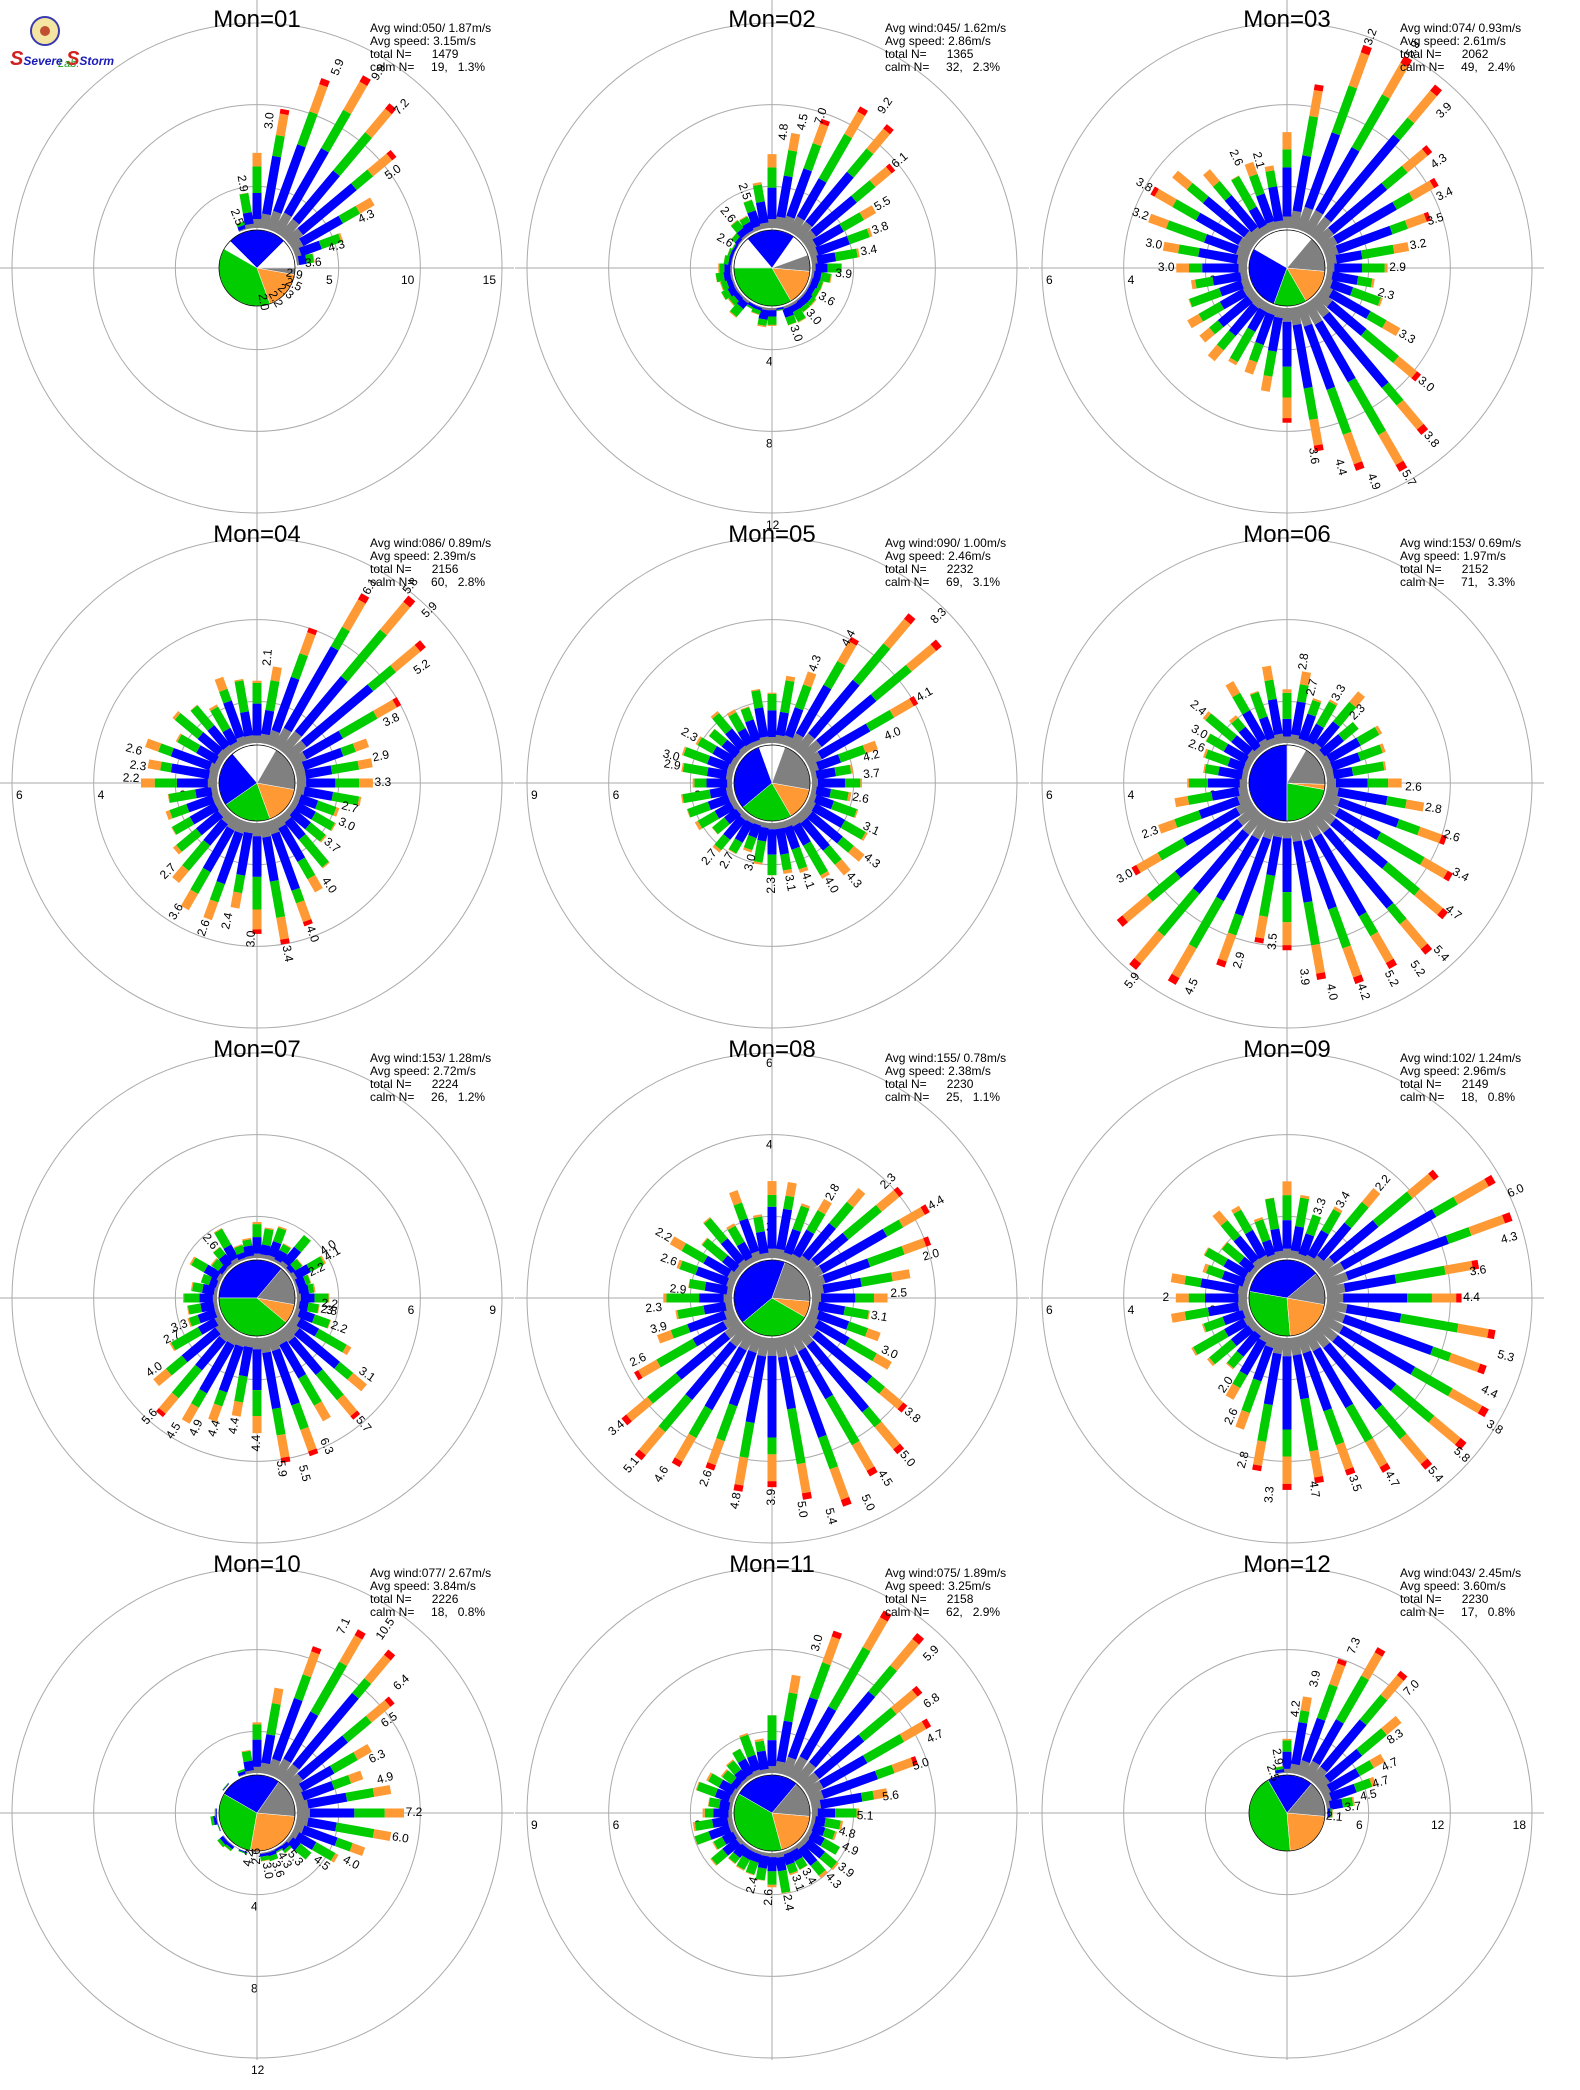  I want to click on bar-data-label: 4.3, so click(366, 216).